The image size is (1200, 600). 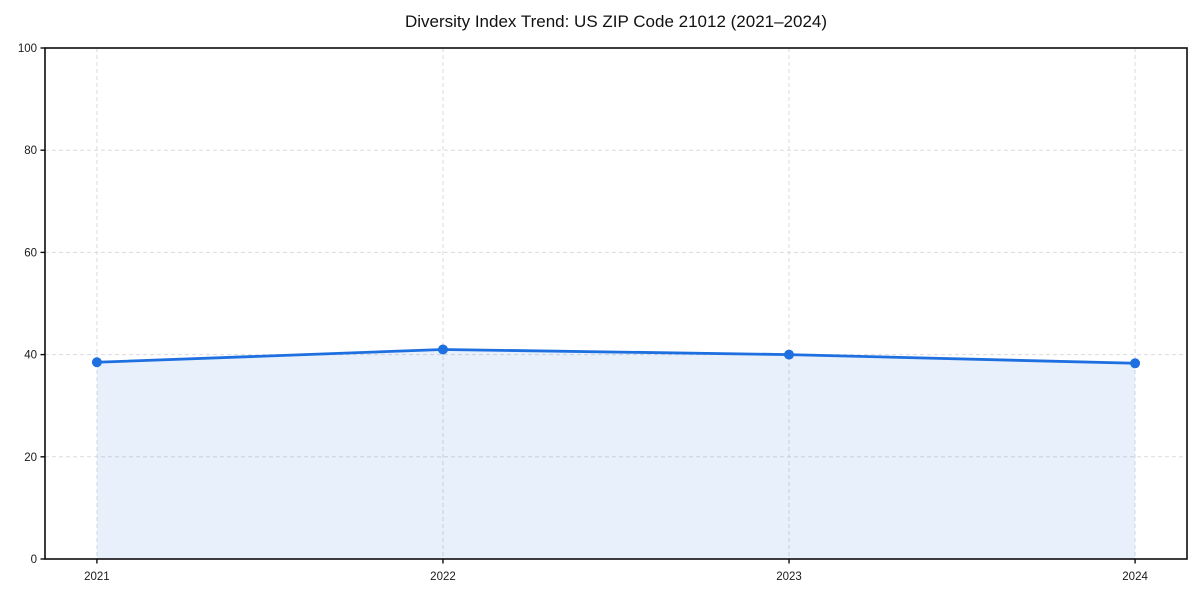 What do you see at coordinates (789, 577) in the screenshot?
I see `x-tick-label: 2023` at bounding box center [789, 577].